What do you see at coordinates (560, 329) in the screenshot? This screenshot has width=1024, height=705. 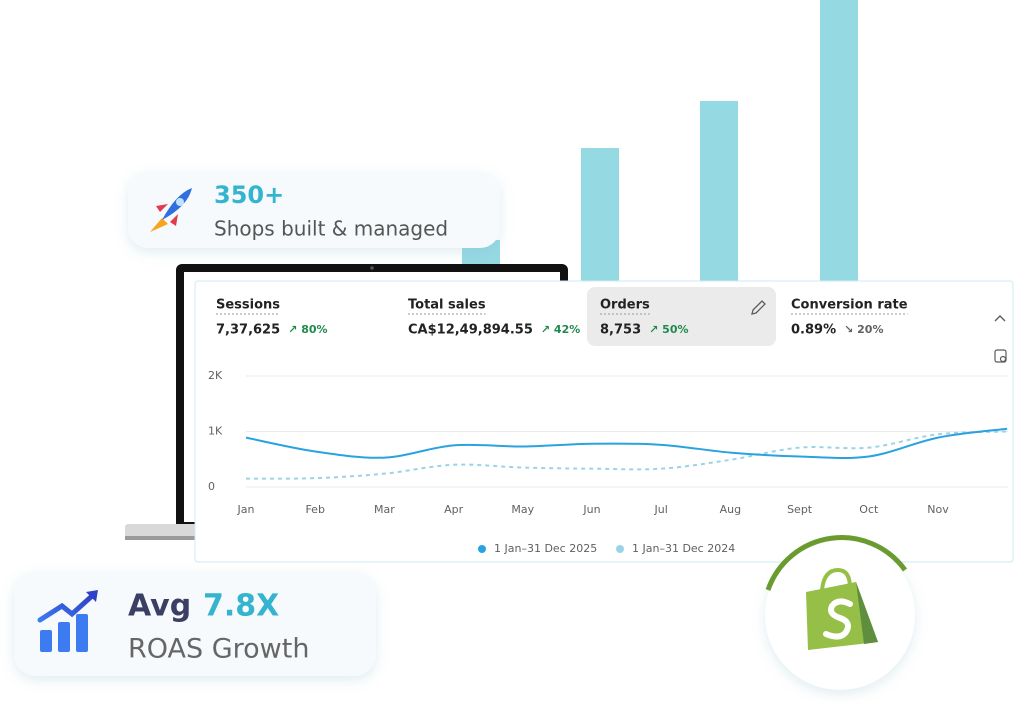 I see `metric-change: ↗ 42%` at bounding box center [560, 329].